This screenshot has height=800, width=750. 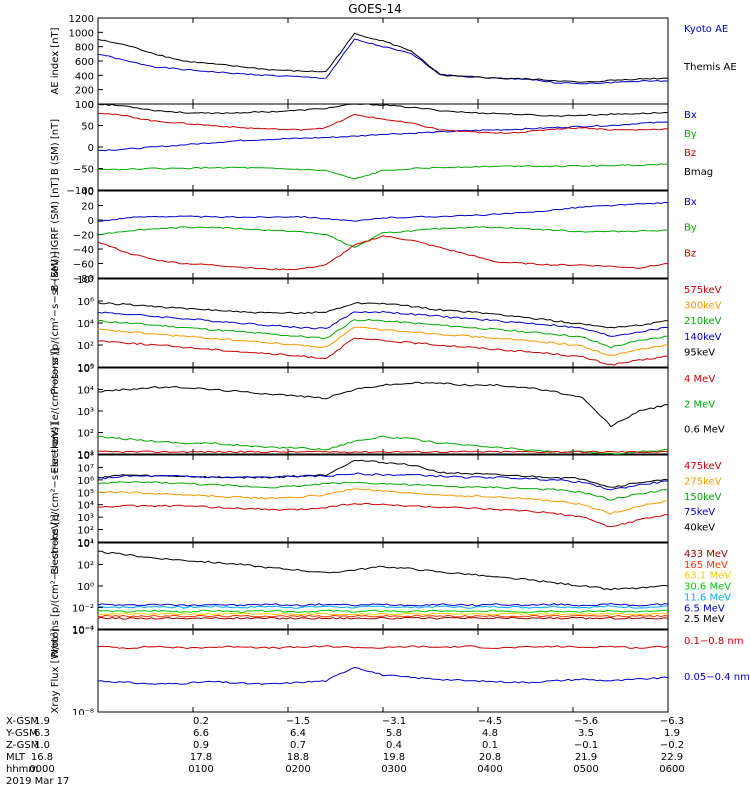 I want to click on footer-xgsm-0: 1.9, so click(x=42, y=721).